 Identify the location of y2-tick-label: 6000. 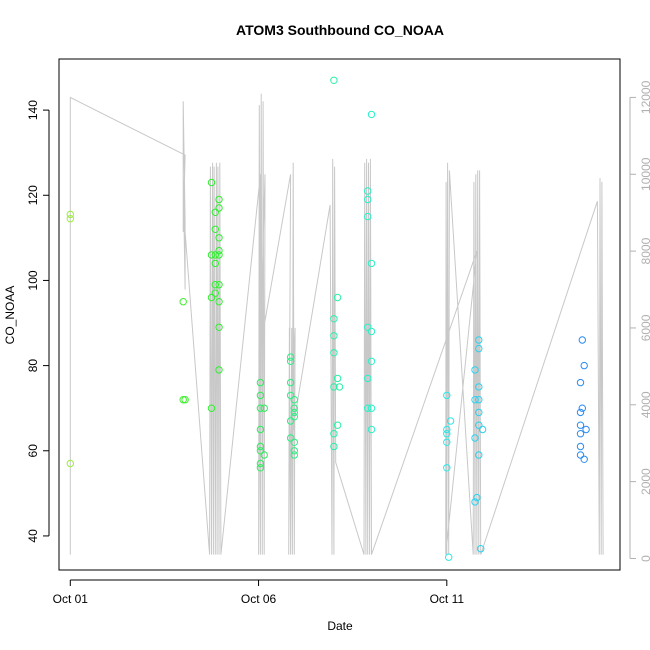
(644, 327).